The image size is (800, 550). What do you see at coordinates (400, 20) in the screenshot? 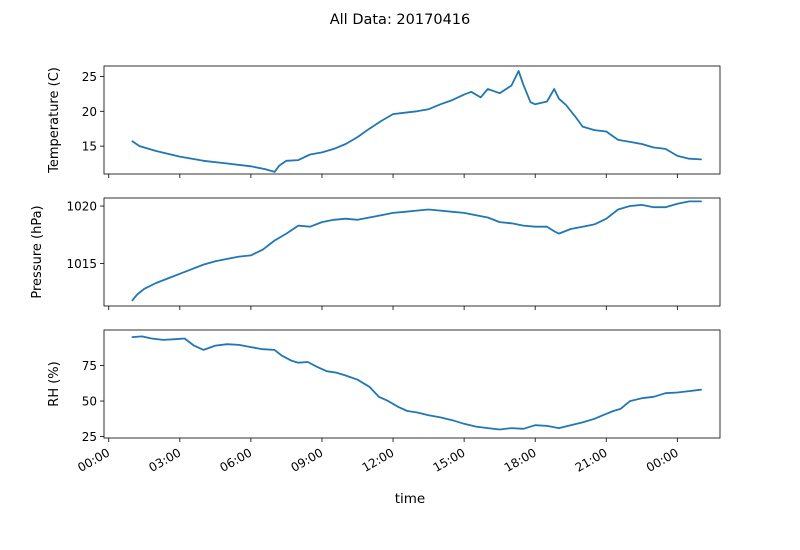
I see `chart-title: All Data: 20170416` at bounding box center [400, 20].